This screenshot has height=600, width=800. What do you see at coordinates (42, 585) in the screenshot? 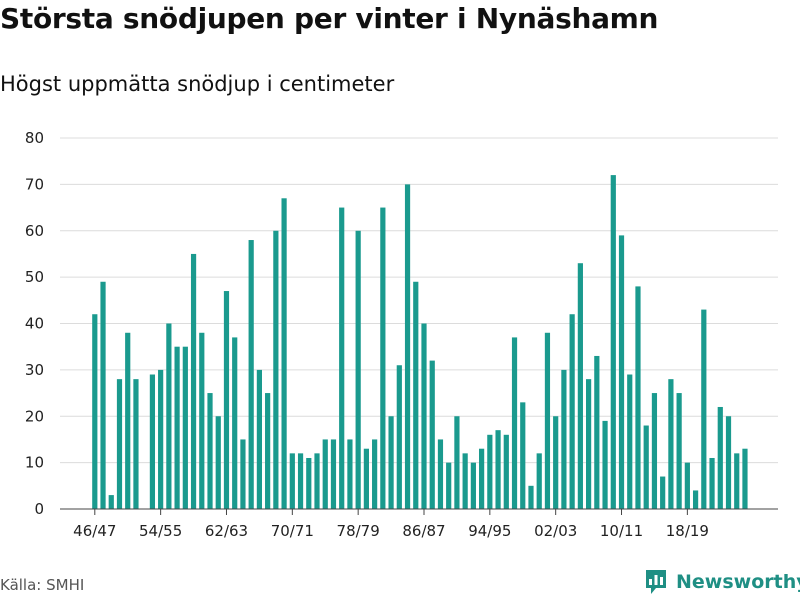
I see `source-note: Källa: SMHI` at bounding box center [42, 585].